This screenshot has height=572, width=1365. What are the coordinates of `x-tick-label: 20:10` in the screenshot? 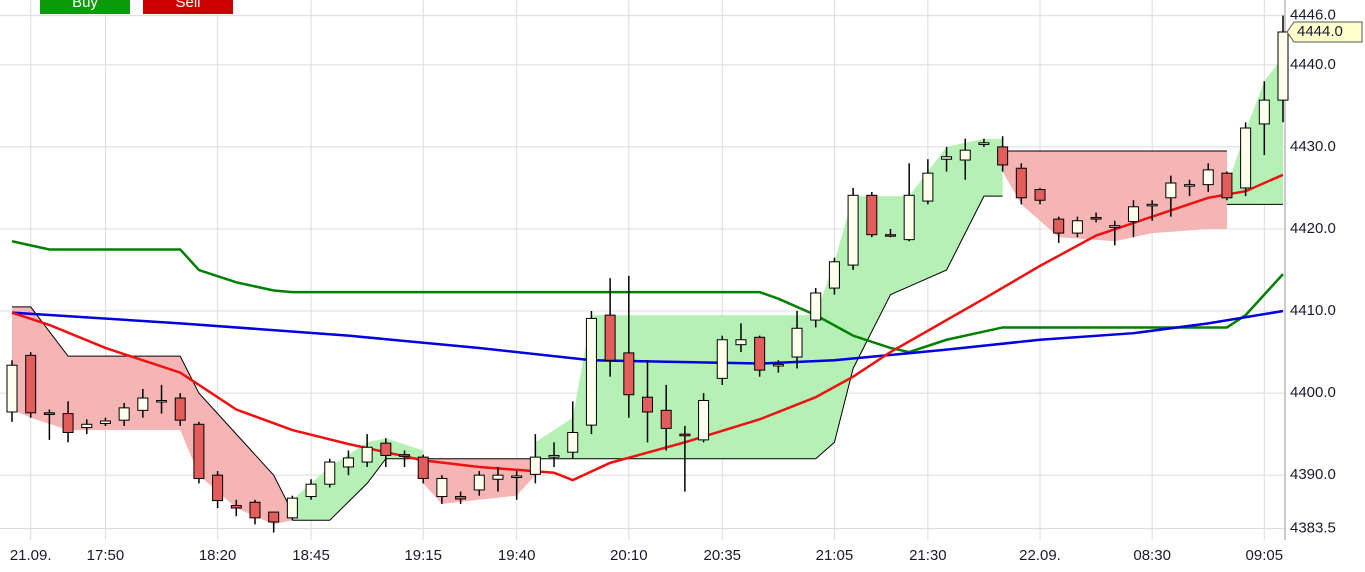 It's located at (629, 555).